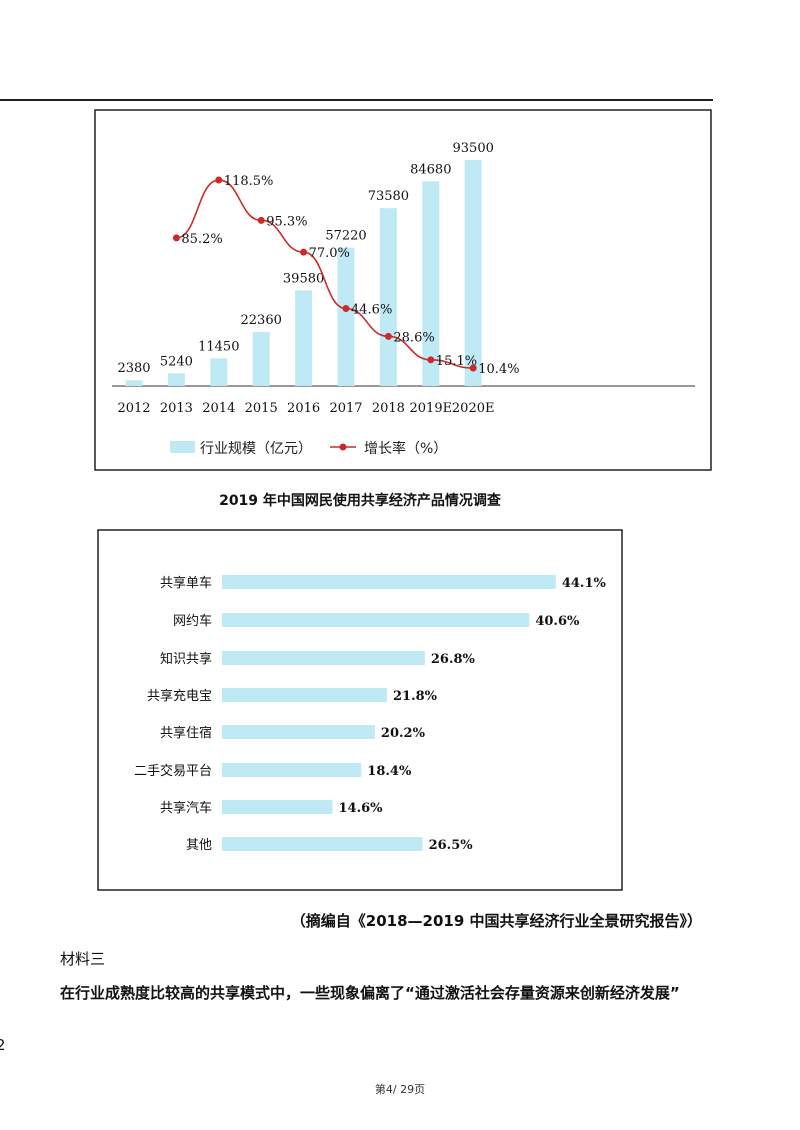 This screenshot has width=800, height=1130. What do you see at coordinates (219, 372) in the screenshot?
I see `bar-2014` at bounding box center [219, 372].